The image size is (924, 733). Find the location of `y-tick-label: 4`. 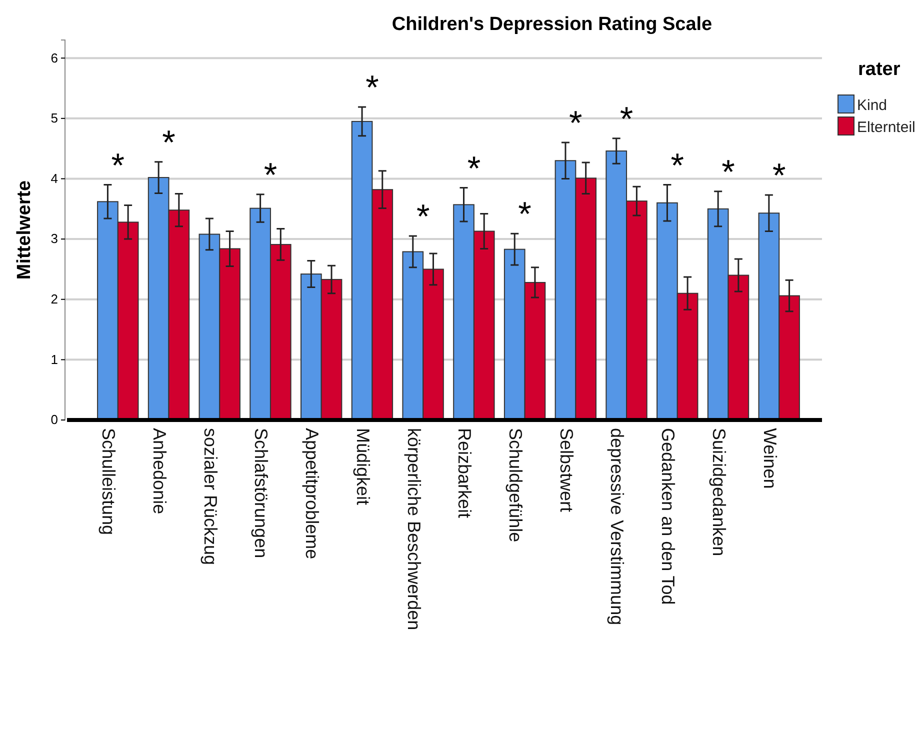

y-tick-label: 4 is located at coordinates (54, 178).